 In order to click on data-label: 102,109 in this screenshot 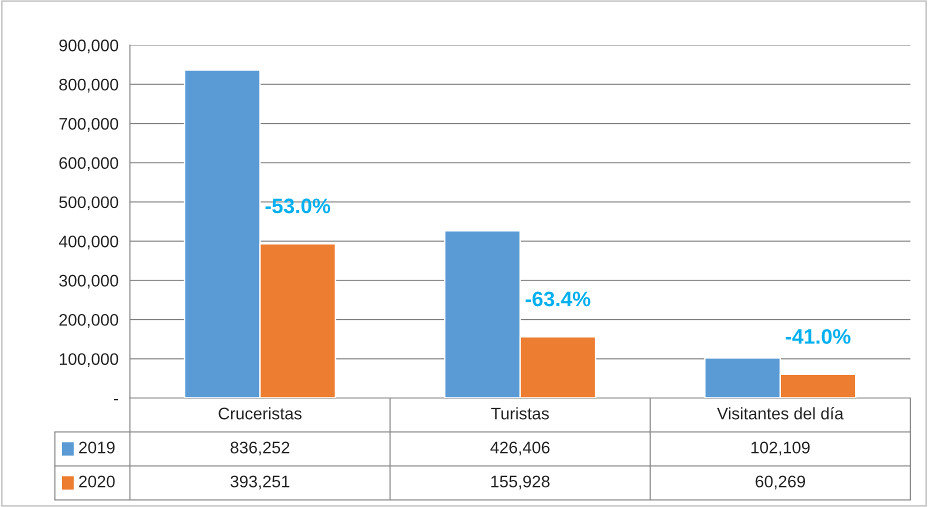, I will do `click(780, 449)`.